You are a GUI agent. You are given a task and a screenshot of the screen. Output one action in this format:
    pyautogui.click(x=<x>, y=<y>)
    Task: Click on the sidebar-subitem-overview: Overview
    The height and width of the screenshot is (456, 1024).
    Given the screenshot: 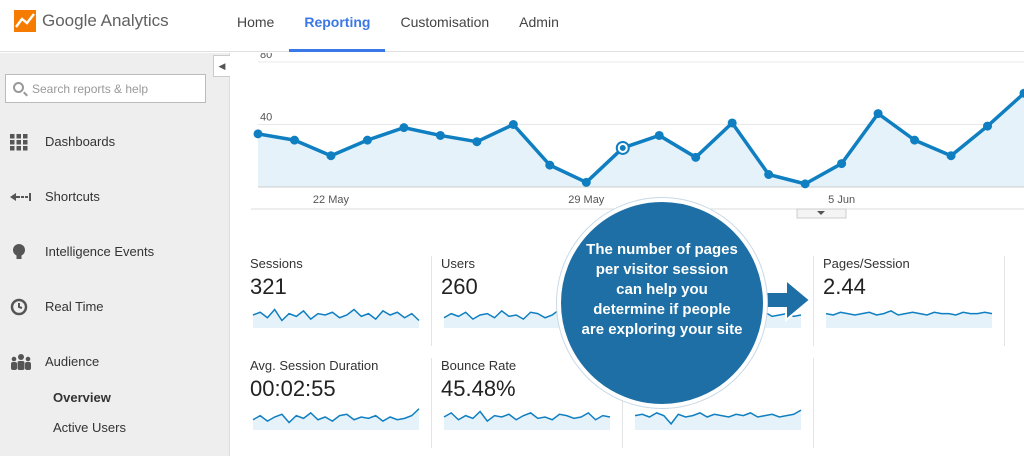 What is the action you would take?
    pyautogui.click(x=82, y=397)
    